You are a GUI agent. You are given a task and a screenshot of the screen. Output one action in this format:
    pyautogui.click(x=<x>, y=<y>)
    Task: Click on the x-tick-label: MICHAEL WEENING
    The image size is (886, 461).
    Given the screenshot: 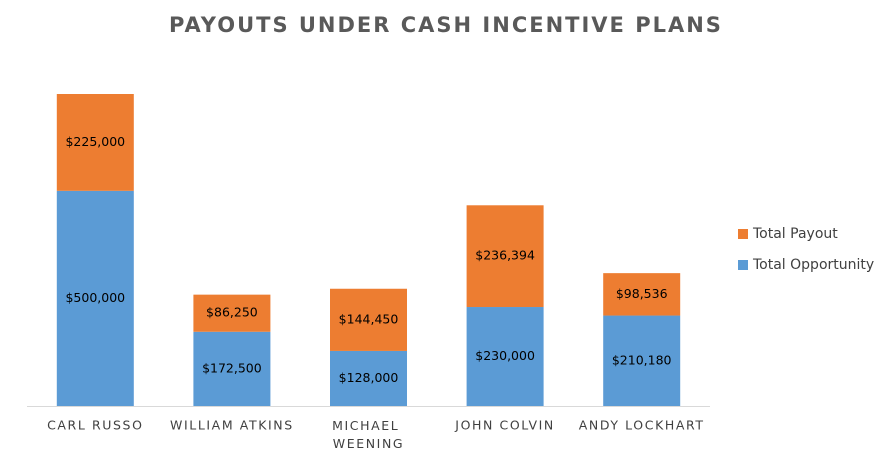 What is the action you would take?
    pyautogui.click(x=368, y=434)
    